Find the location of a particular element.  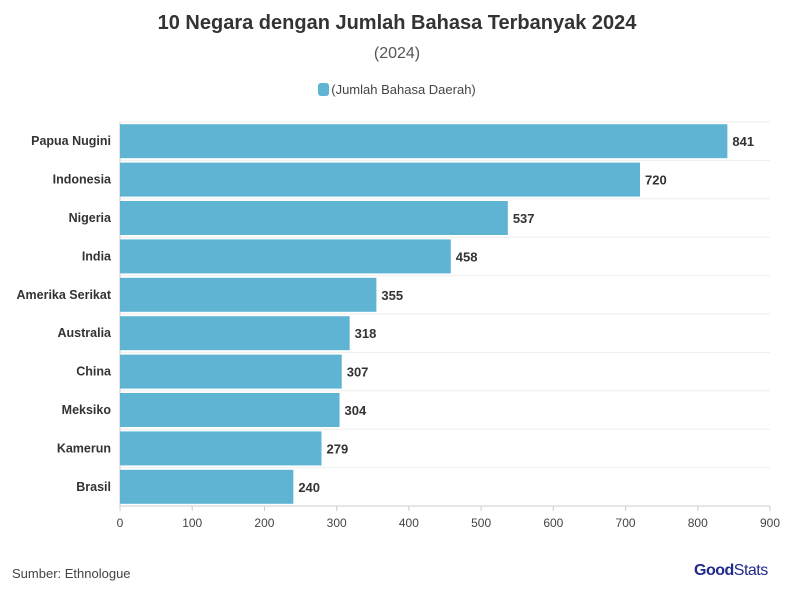

category-label: Meksiko is located at coordinates (87, 410).